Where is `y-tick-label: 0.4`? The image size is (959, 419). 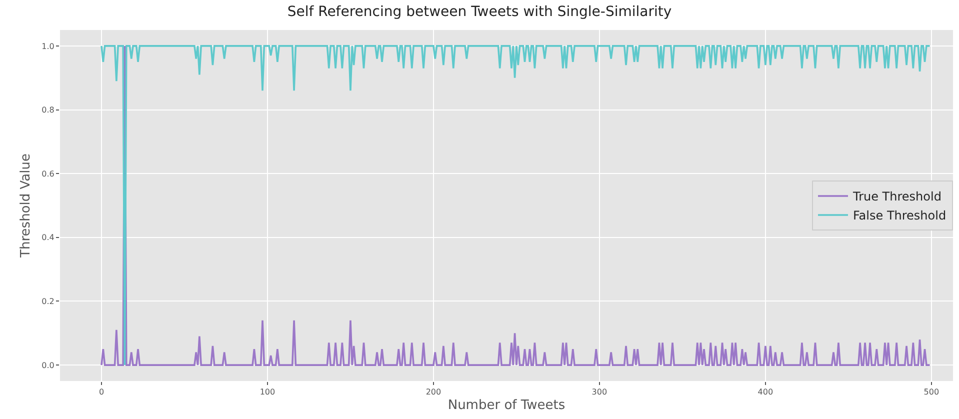 y-tick-label: 0.4 is located at coordinates (48, 237).